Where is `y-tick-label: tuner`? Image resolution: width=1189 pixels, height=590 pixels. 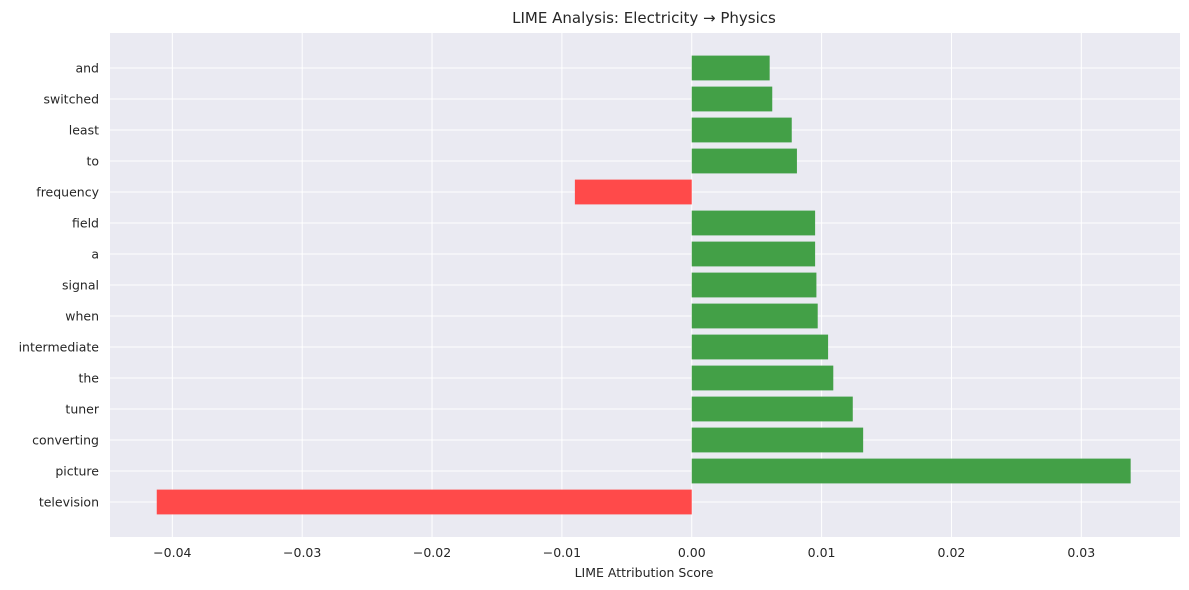
y-tick-label: tuner is located at coordinates (82, 409).